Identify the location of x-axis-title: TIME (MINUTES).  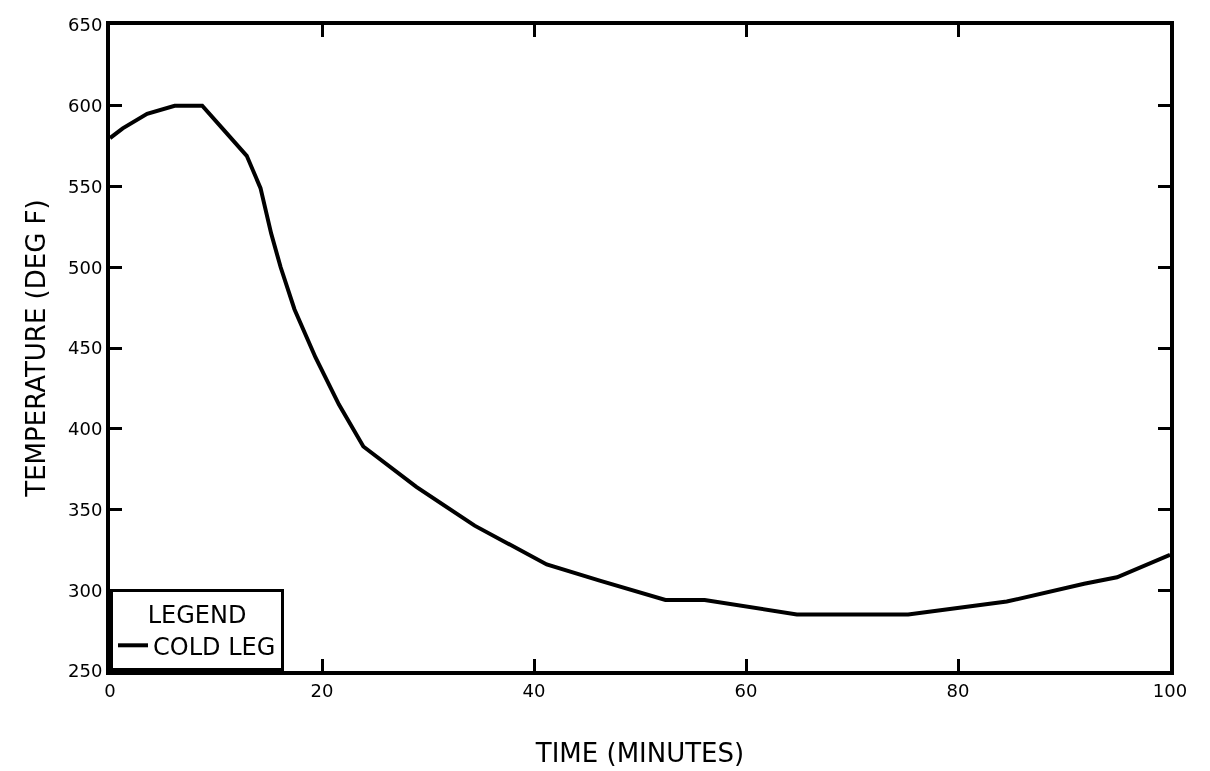
(639, 753).